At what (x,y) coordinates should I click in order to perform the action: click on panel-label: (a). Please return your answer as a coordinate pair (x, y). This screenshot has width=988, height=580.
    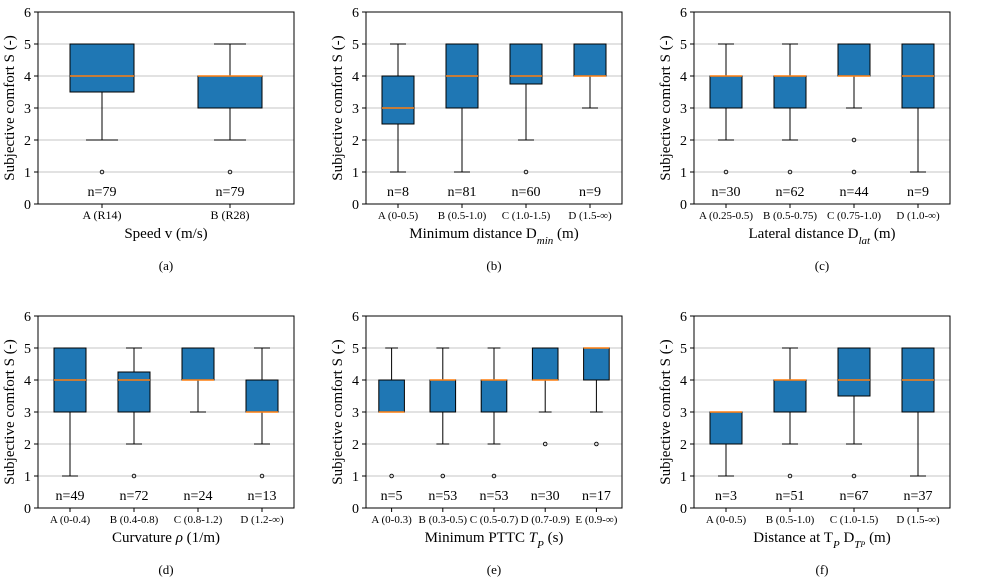
    Looking at the image, I should click on (166, 265).